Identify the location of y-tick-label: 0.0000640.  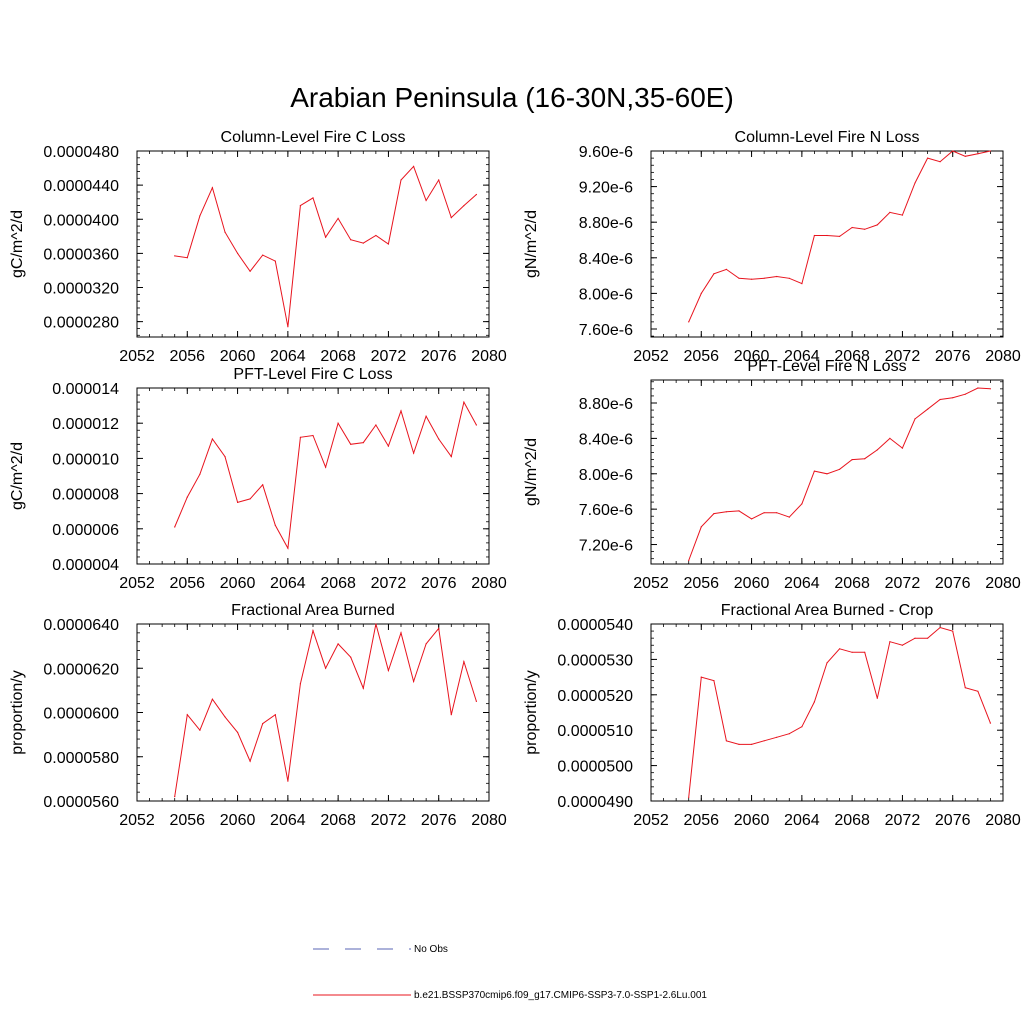
(81, 625).